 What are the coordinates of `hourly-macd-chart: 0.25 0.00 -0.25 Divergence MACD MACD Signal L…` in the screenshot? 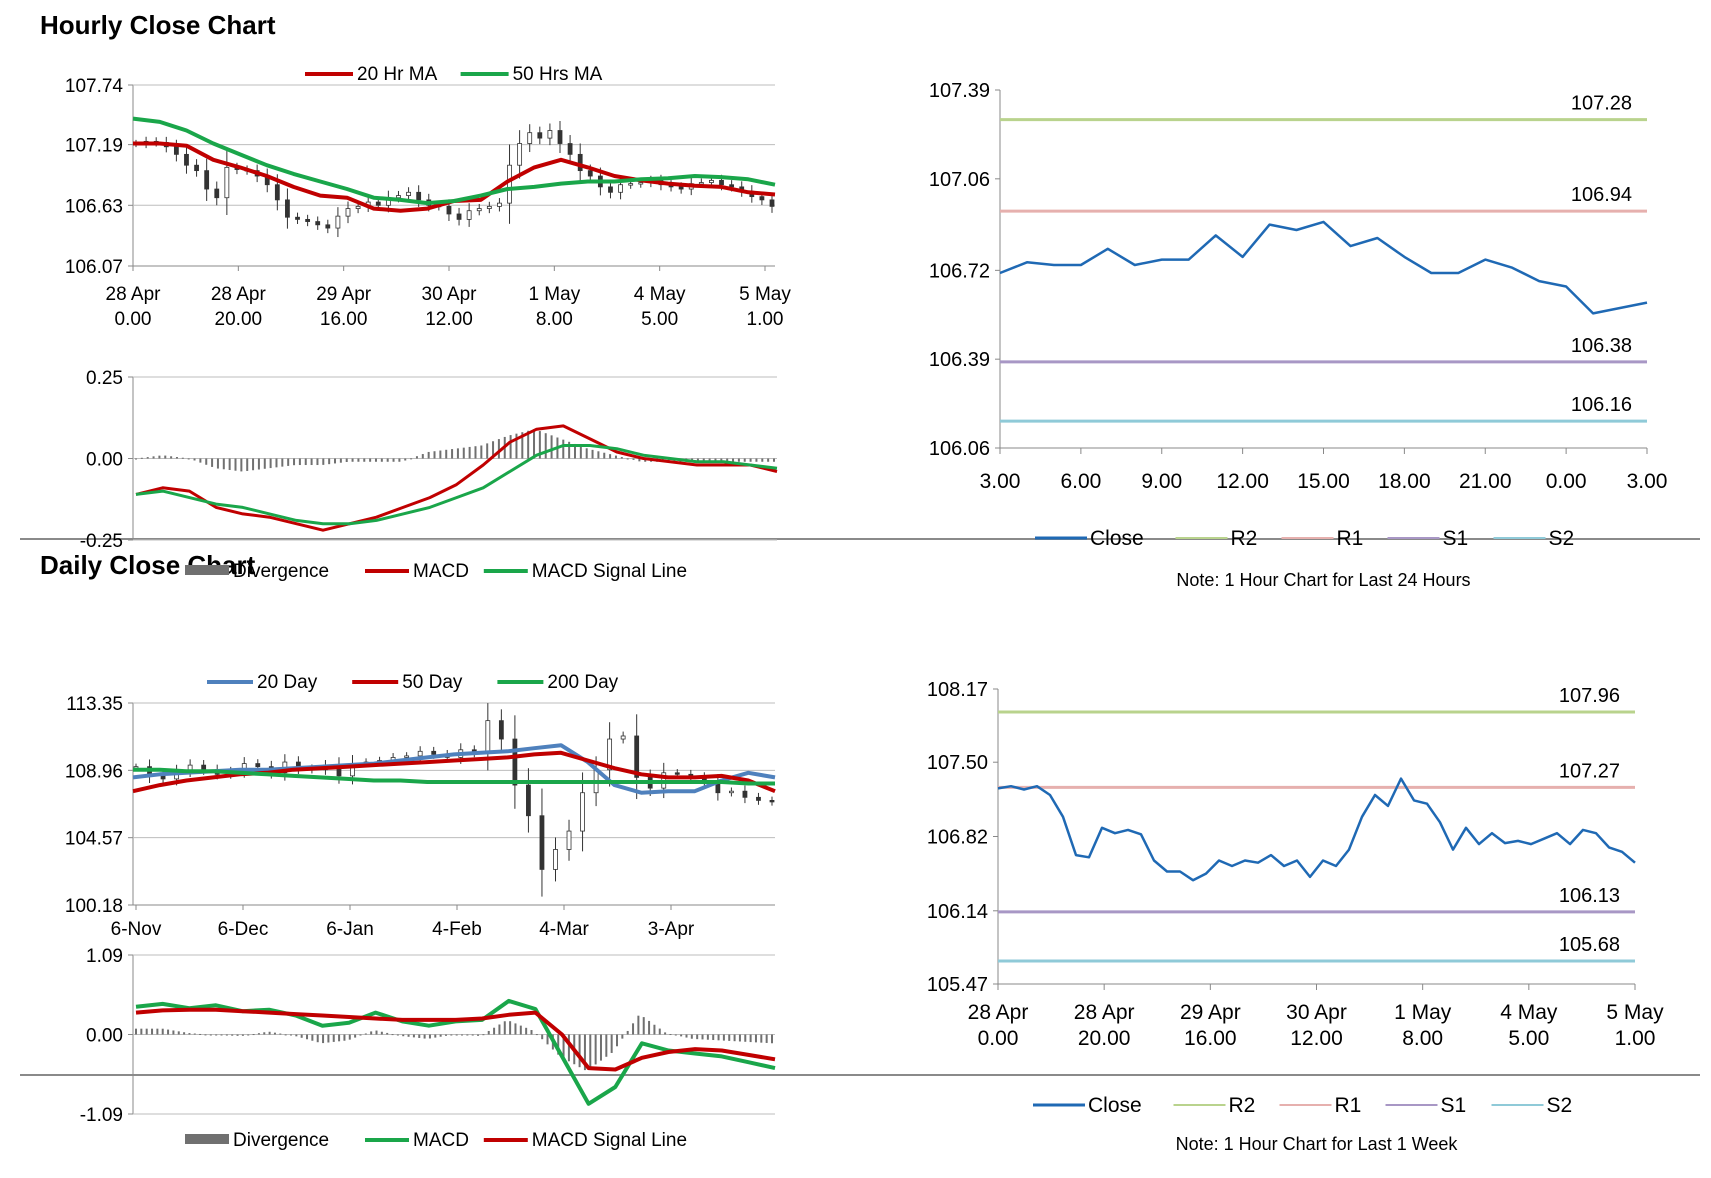 It's located at (429, 475).